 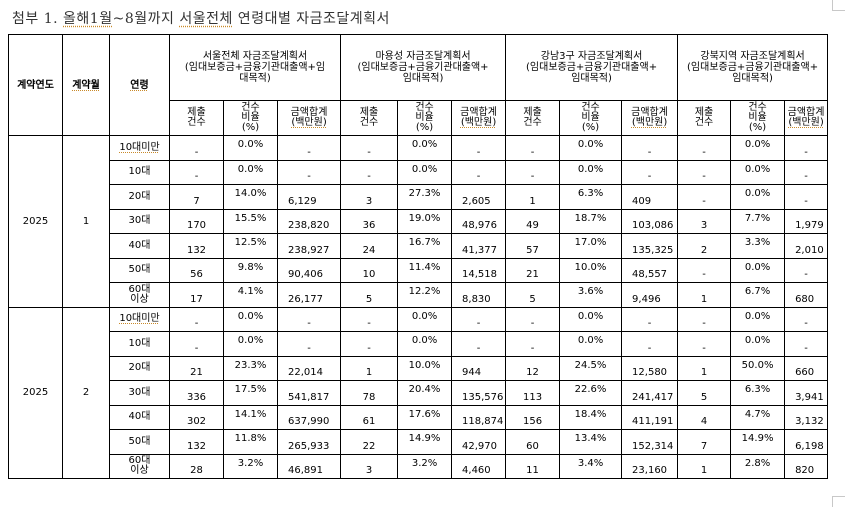 I want to click on count-cell: 22, so click(x=369, y=442).